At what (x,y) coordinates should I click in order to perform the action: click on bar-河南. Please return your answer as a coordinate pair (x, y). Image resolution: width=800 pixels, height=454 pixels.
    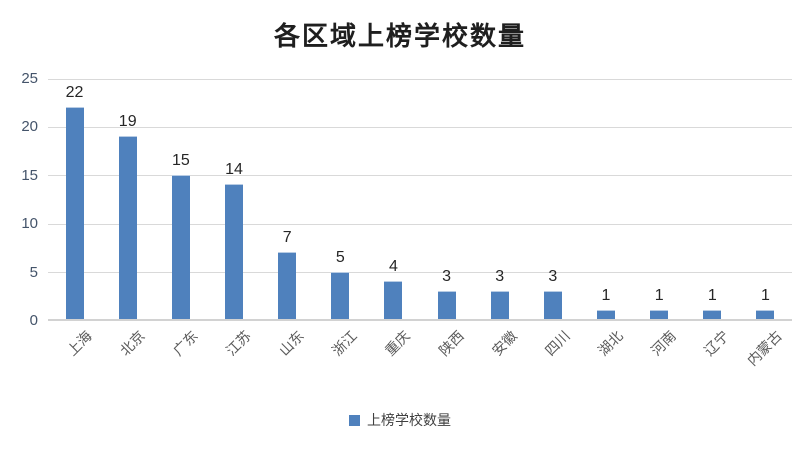
    Looking at the image, I should click on (659, 314).